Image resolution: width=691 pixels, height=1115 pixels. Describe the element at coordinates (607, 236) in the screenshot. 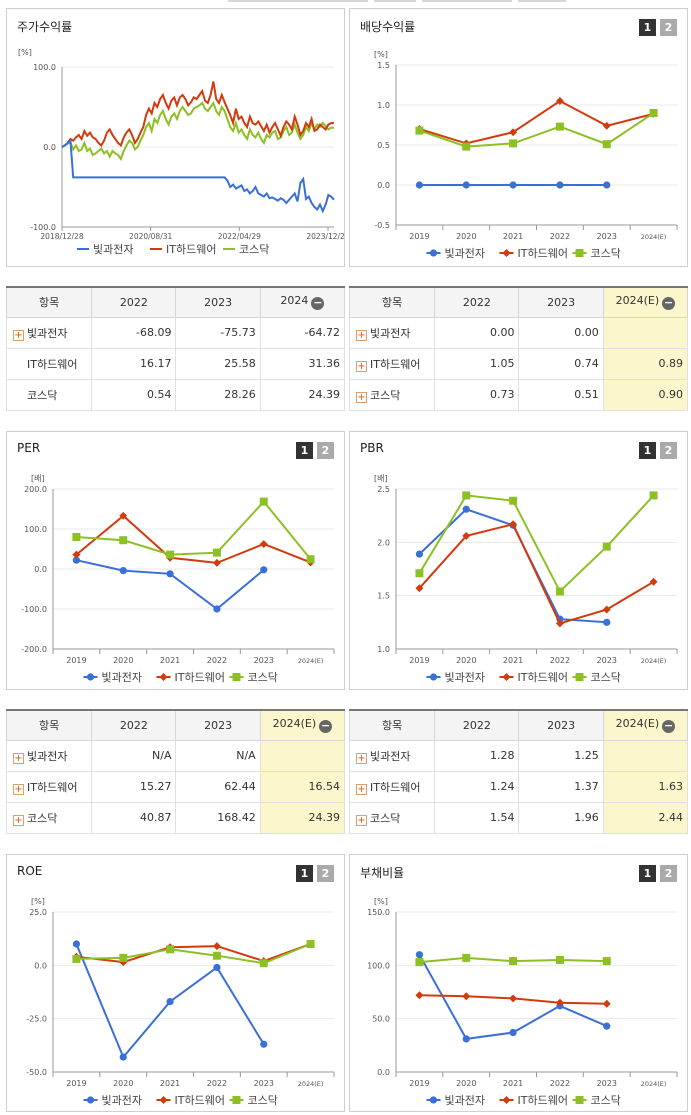

I see `x-tick-label: 2023` at that location.